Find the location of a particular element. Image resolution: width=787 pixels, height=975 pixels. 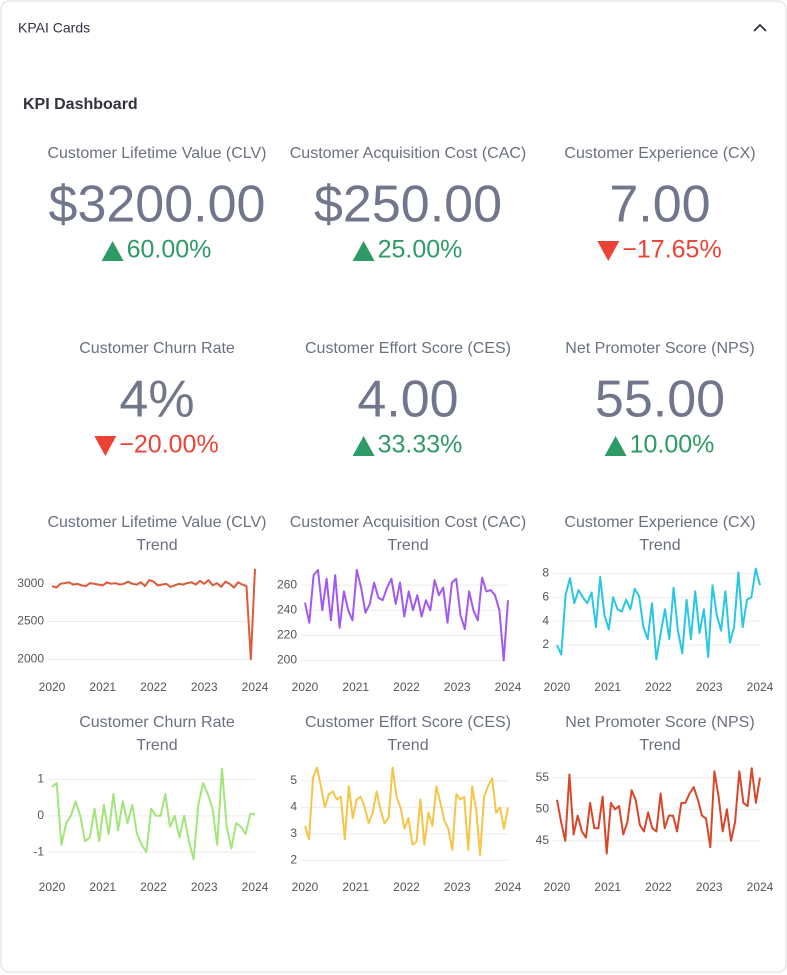

kpi-delta: 33.33% is located at coordinates (420, 445).